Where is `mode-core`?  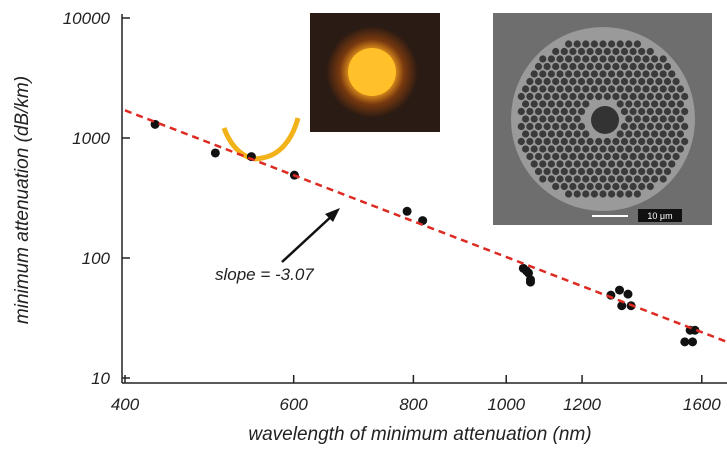 mode-core is located at coordinates (372, 72).